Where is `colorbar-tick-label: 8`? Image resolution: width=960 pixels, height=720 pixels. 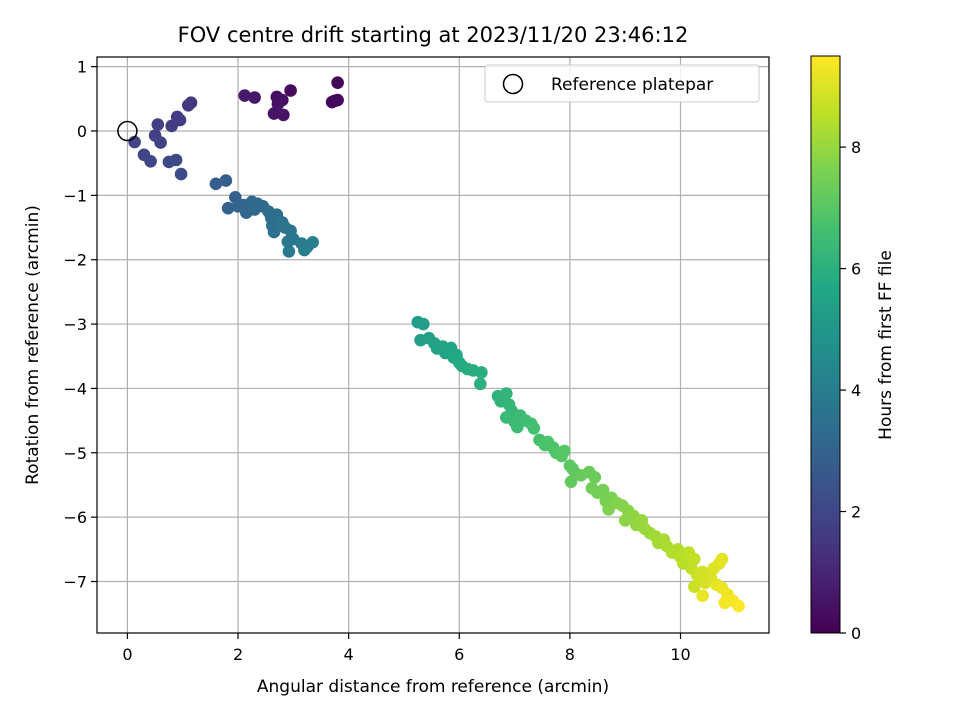
colorbar-tick-label: 8 is located at coordinates (856, 147).